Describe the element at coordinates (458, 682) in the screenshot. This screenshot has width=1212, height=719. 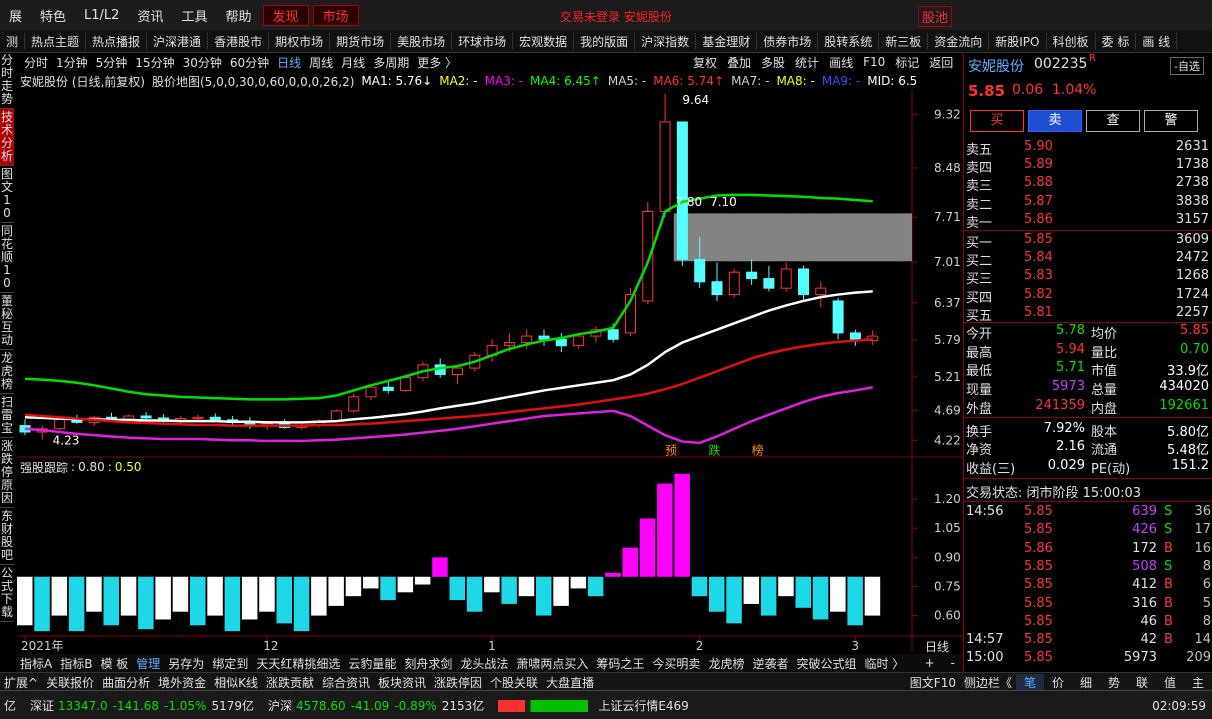
I see `extras-item: 涨跌停因` at that location.